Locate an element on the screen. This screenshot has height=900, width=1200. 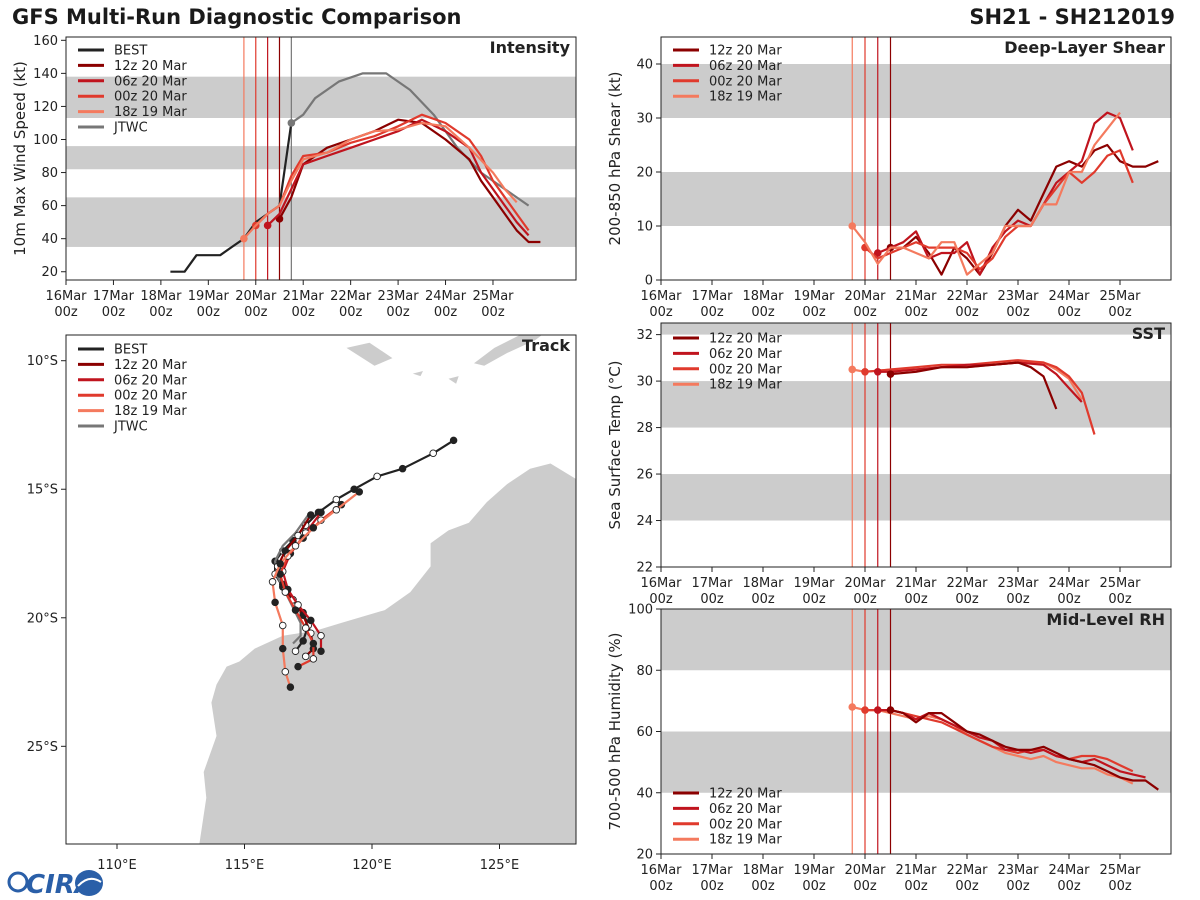
y-tick-label: 26 is located at coordinates (644, 475).